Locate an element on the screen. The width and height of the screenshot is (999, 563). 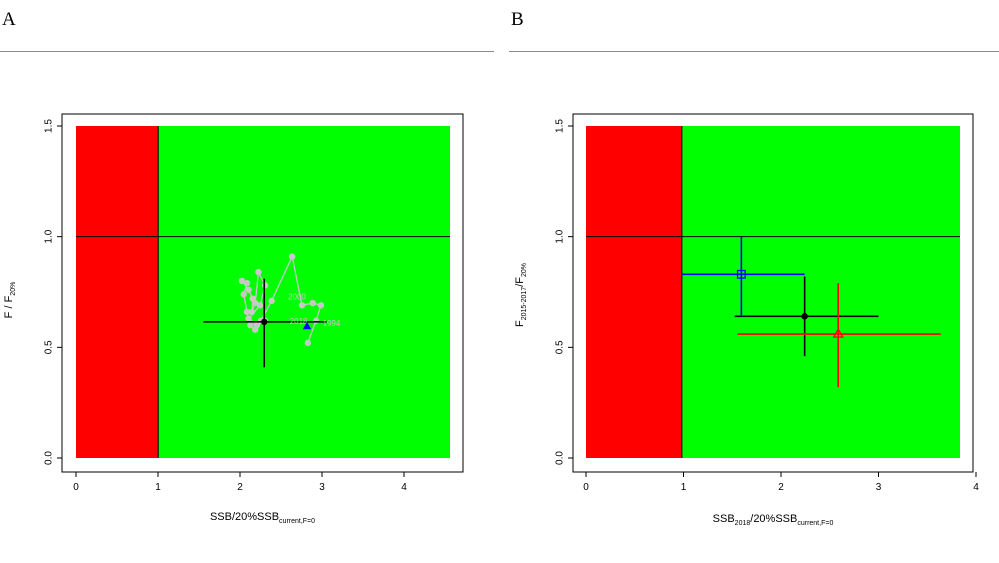
red-b-marker is located at coordinates (838, 332).